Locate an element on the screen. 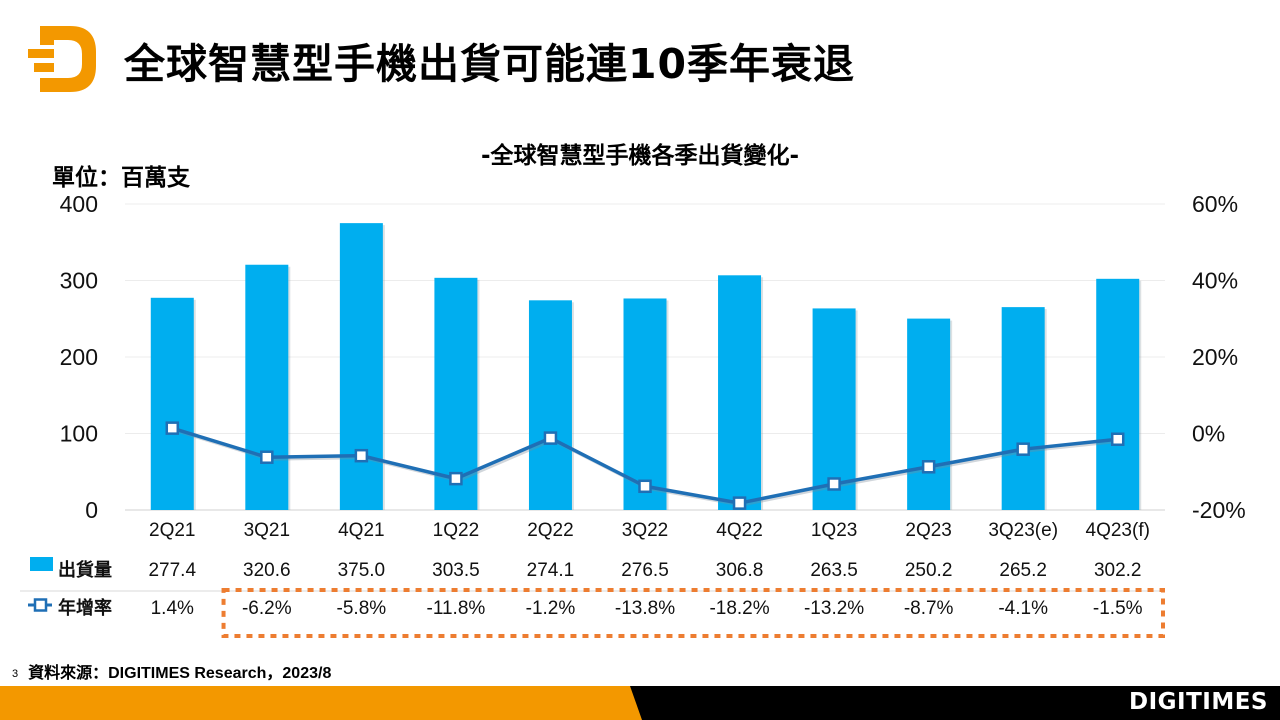 Image resolution: width=1280 pixels, height=720 pixels. right-axis-tick: 20% is located at coordinates (1215, 357).